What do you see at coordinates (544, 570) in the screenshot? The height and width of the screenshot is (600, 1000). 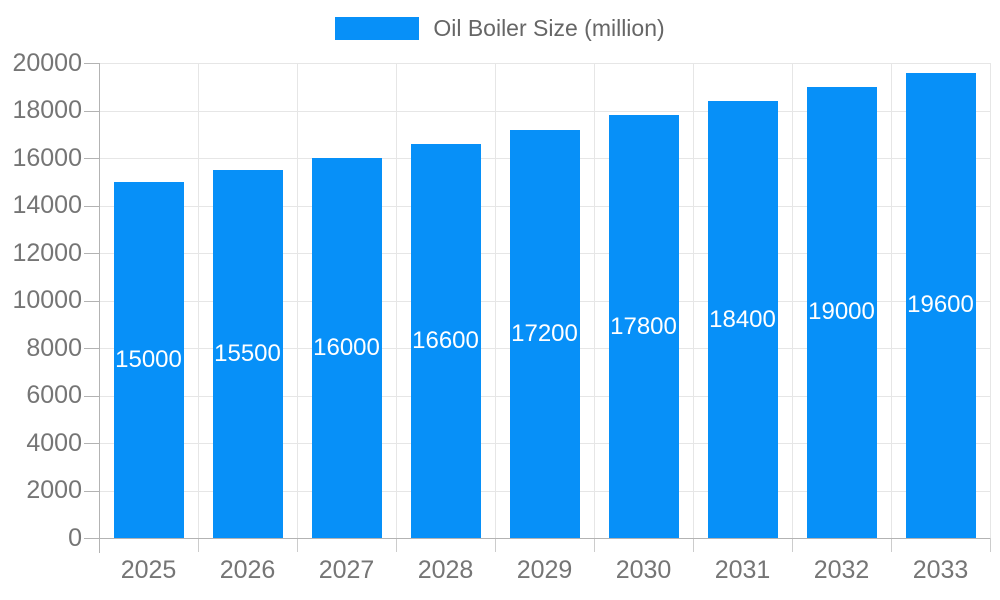 I see `x-tick-label: 2029` at bounding box center [544, 570].